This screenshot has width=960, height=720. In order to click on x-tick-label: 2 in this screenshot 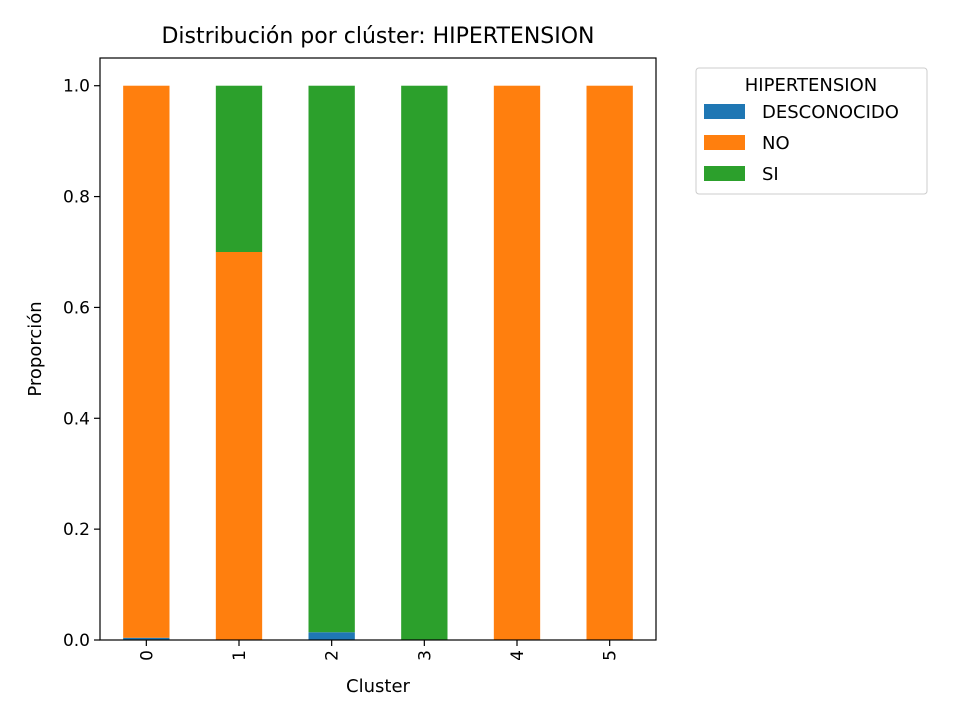, I will do `click(333, 655)`.